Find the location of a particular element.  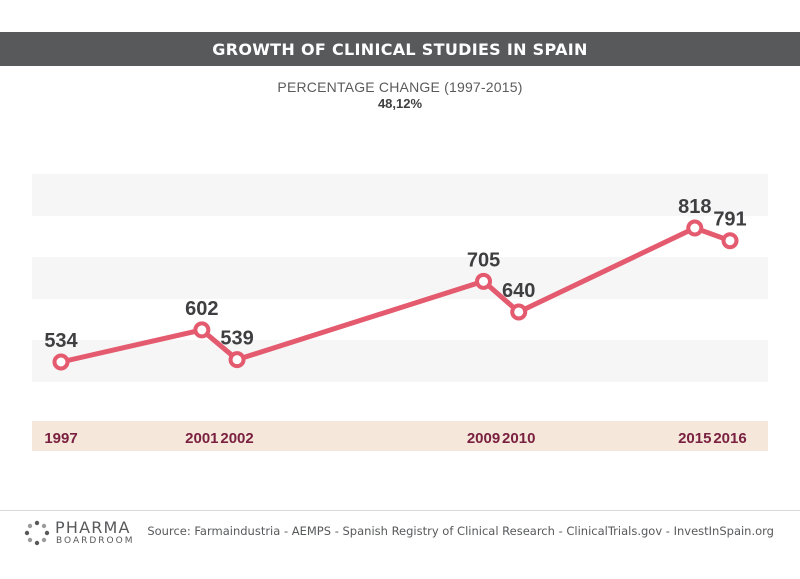

x-tick-label: 2015 is located at coordinates (694, 438).